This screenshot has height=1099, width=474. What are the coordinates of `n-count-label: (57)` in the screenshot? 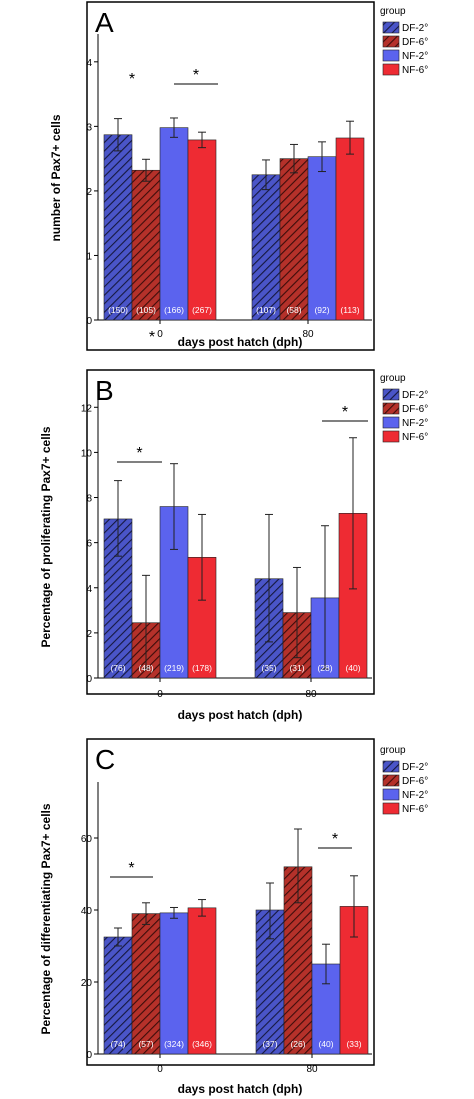 It's located at (145, 1044).